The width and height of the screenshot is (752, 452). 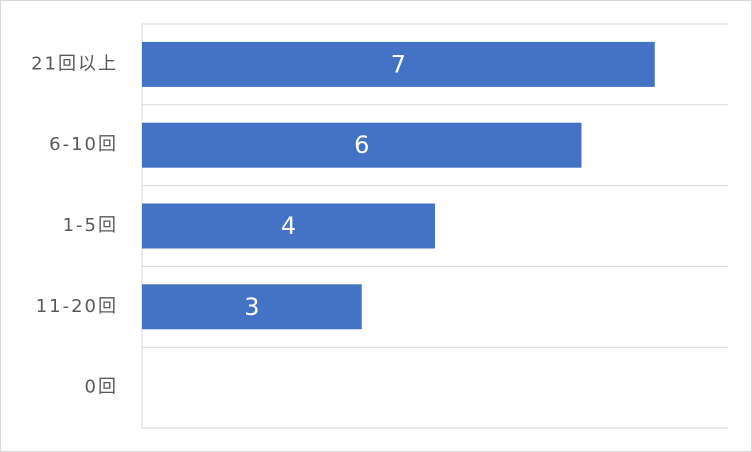 I want to click on y-tick-label: 0回, so click(x=101, y=387).